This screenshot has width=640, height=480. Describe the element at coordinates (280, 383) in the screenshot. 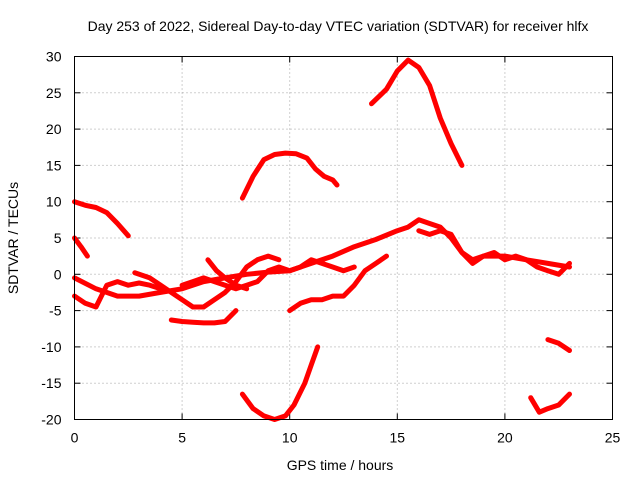

I see `series-arc-bottom` at that location.